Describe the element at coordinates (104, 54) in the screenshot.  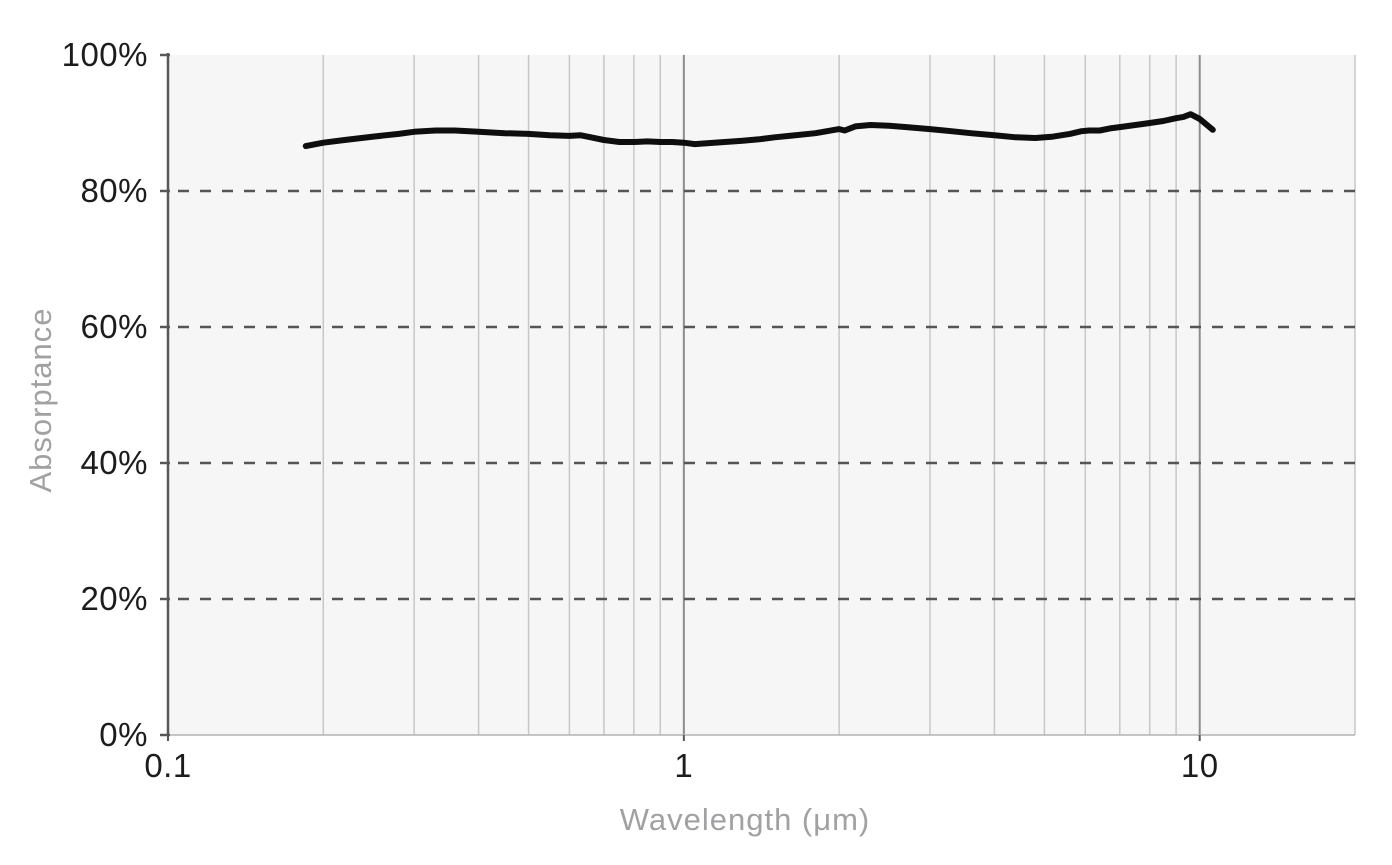
I see `y-tick-label: 100%` at that location.